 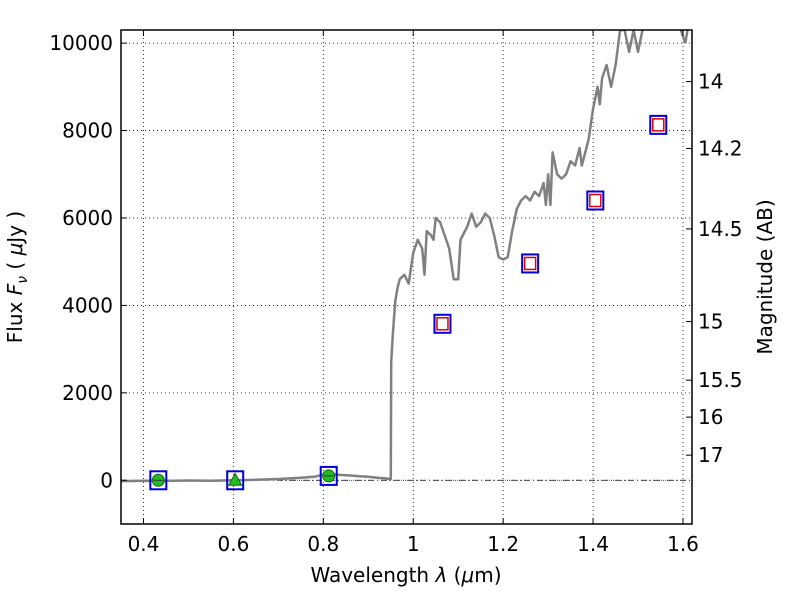 I want to click on x-axis-label: Wavelength λ (μm), so click(x=405, y=575).